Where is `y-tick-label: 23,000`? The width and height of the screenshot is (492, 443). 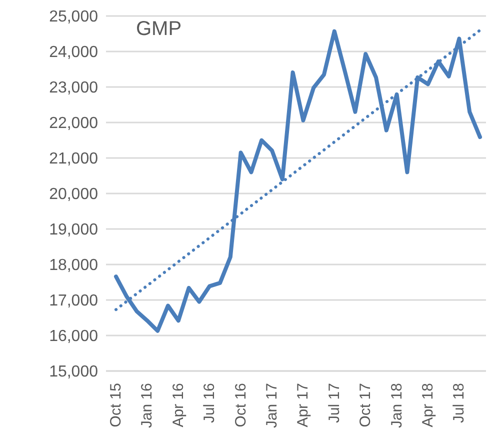
y-tick-label: 23,000 is located at coordinates (73, 88).